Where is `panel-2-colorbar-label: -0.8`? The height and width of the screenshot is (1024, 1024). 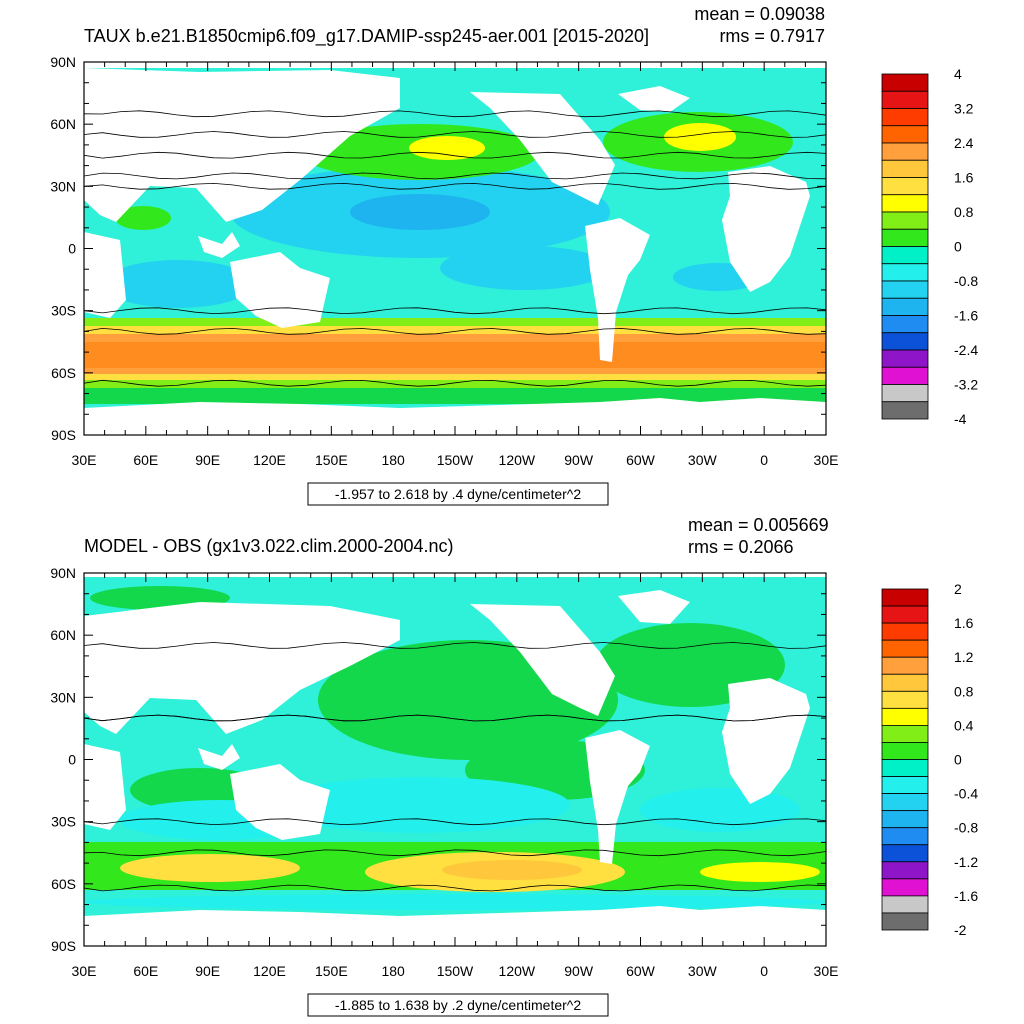 panel-2-colorbar-label: -0.8 is located at coordinates (966, 828).